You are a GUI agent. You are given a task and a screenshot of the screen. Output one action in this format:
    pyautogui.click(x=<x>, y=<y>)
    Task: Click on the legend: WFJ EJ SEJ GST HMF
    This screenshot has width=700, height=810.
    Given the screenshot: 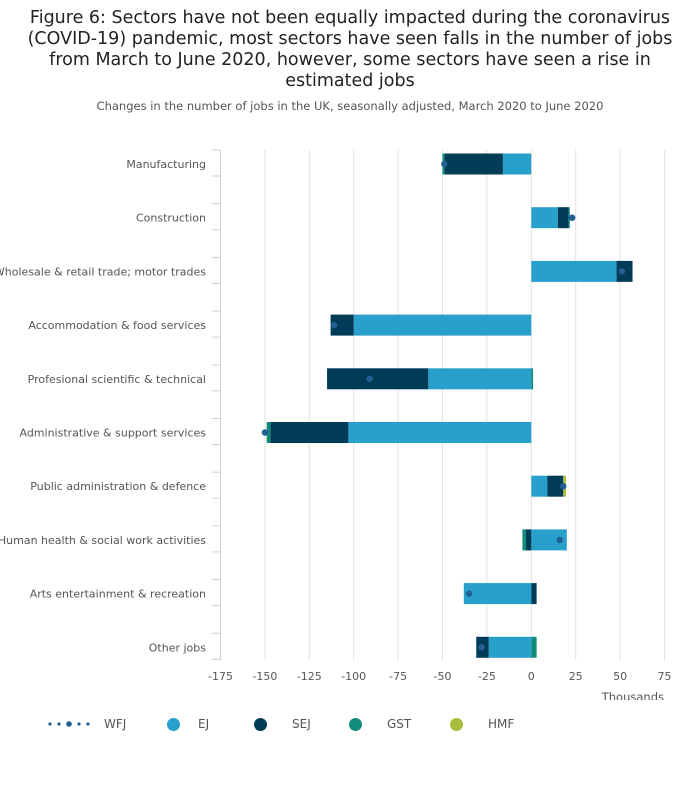 What is the action you would take?
    pyautogui.click(x=370, y=724)
    